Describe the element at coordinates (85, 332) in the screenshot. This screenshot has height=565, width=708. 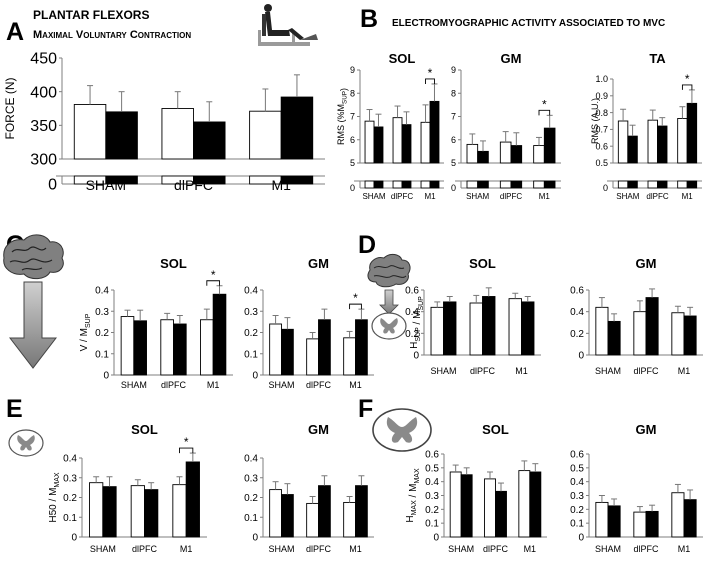
I see `y-axis-label: V / MSUP` at that location.